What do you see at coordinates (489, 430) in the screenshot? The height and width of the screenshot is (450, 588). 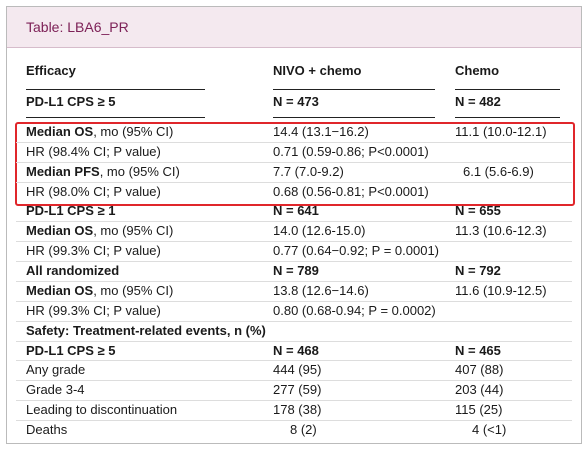 I see `cell-value: 4 (<1)` at bounding box center [489, 430].